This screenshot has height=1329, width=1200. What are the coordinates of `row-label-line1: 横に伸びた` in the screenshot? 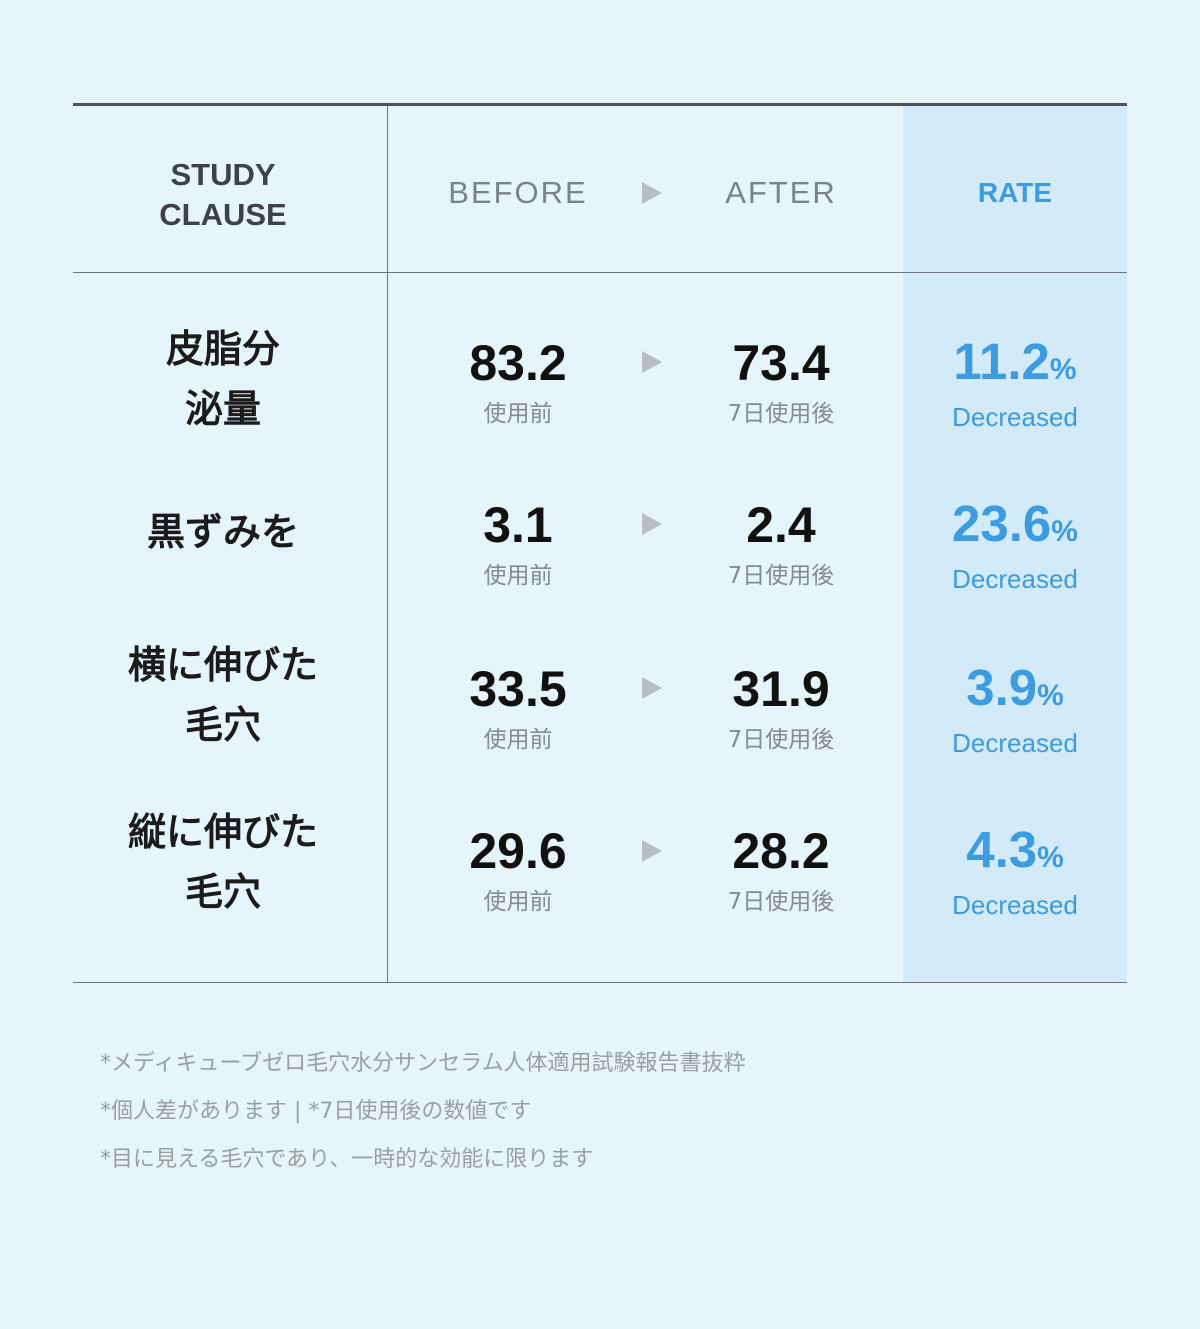 It's located at (222, 665).